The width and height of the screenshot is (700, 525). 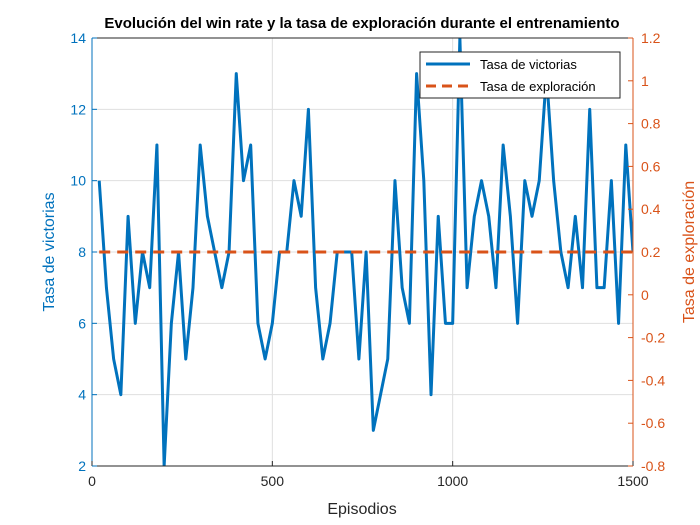 What do you see at coordinates (653, 466) in the screenshot?
I see `y-right-tick-label: -0.8` at bounding box center [653, 466].